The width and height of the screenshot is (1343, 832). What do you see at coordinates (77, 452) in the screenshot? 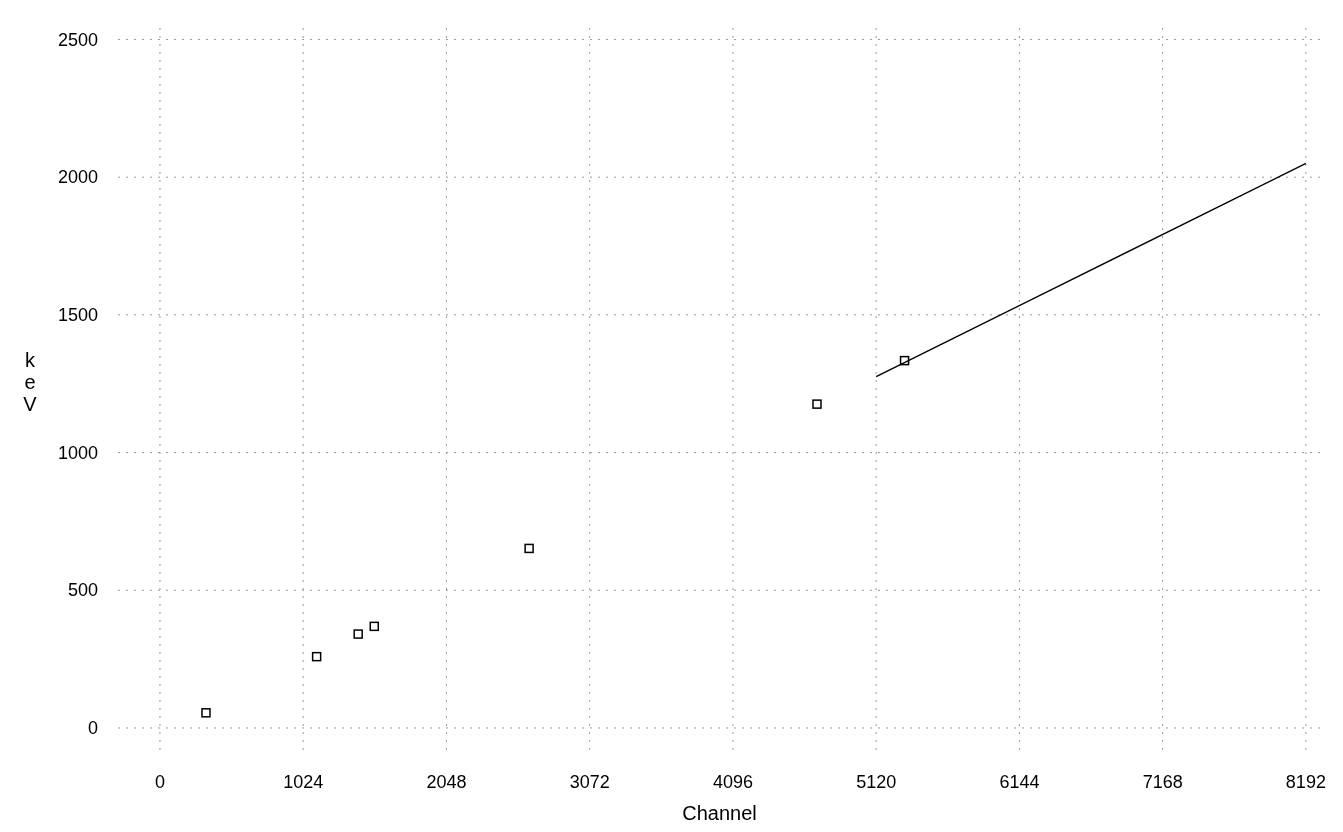
I see `y-tick-label: 1000` at bounding box center [77, 452].